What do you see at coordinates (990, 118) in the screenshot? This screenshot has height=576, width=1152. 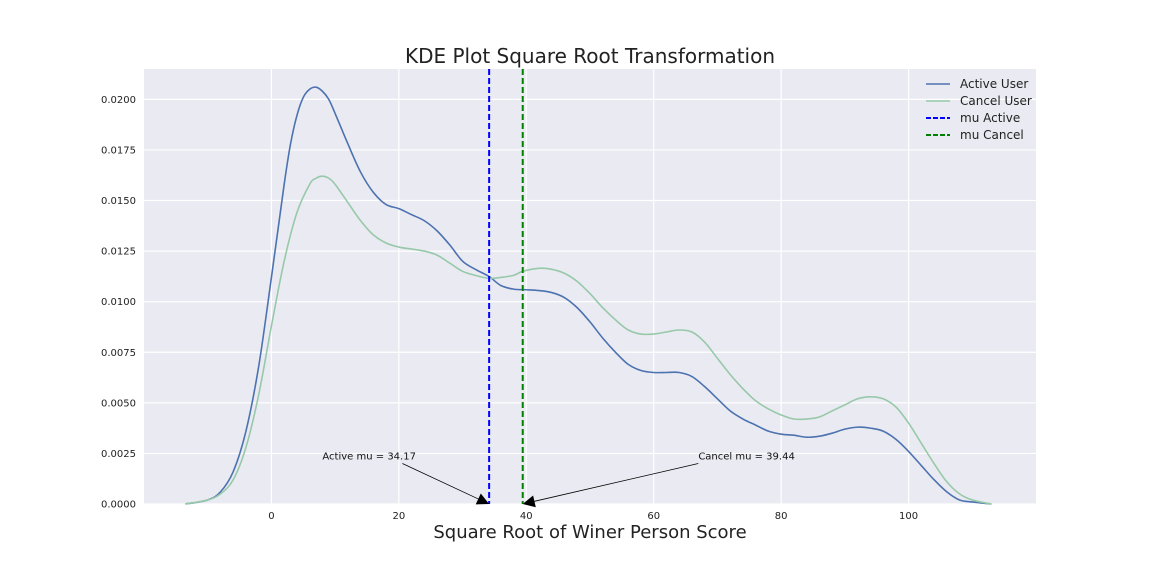 I see `legend-label: mu Active` at bounding box center [990, 118].